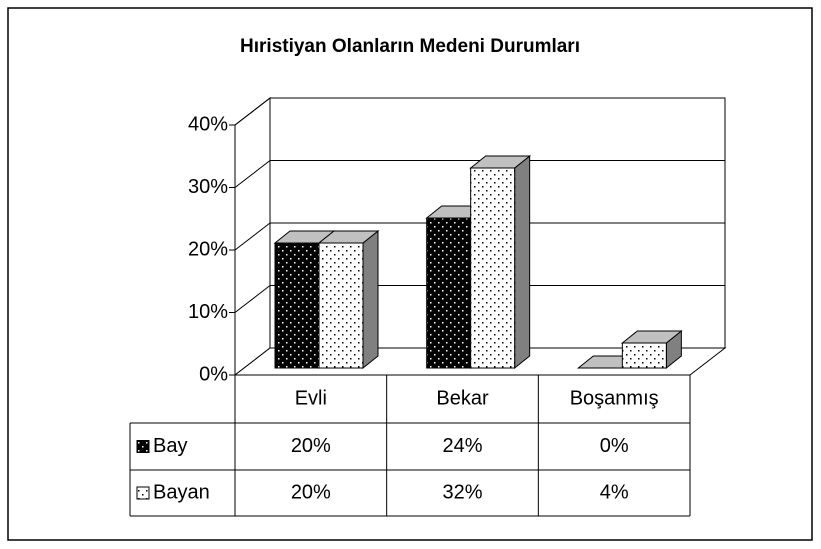 The width and height of the screenshot is (821, 549). Describe the element at coordinates (181, 492) in the screenshot. I see `legend-label: Bayan` at that location.